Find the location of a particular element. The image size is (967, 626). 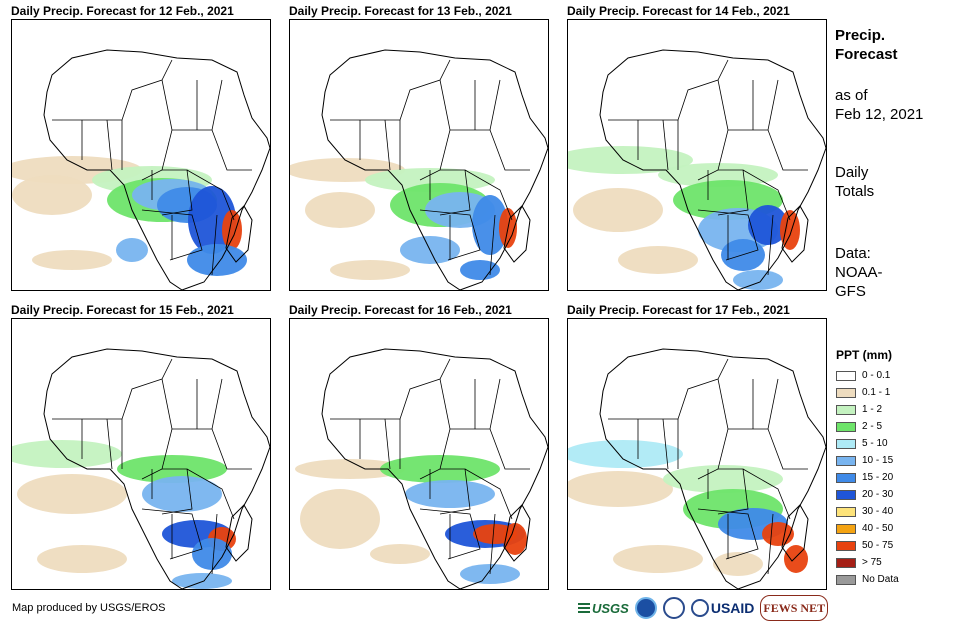

heading-line-2: Forecast is located at coordinates (866, 54).